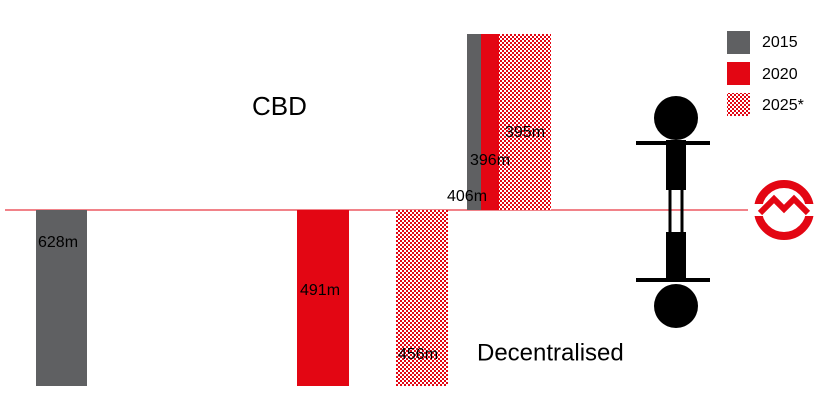  What do you see at coordinates (525, 132) in the screenshot?
I see `bar-label: 395m` at bounding box center [525, 132].